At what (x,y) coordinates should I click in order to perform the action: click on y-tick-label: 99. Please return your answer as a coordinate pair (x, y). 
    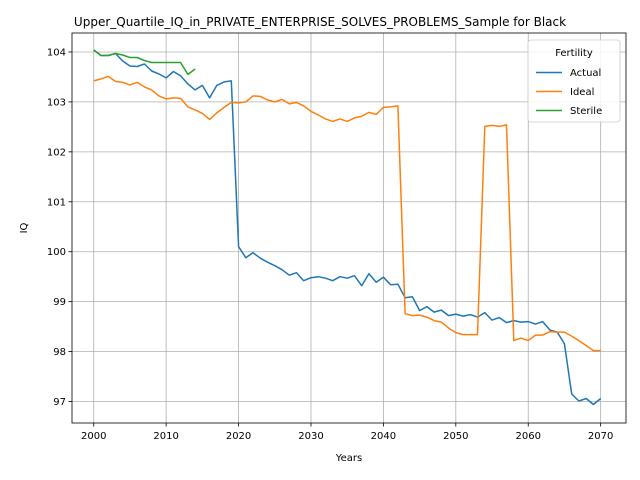
    Looking at the image, I should click on (59, 302).